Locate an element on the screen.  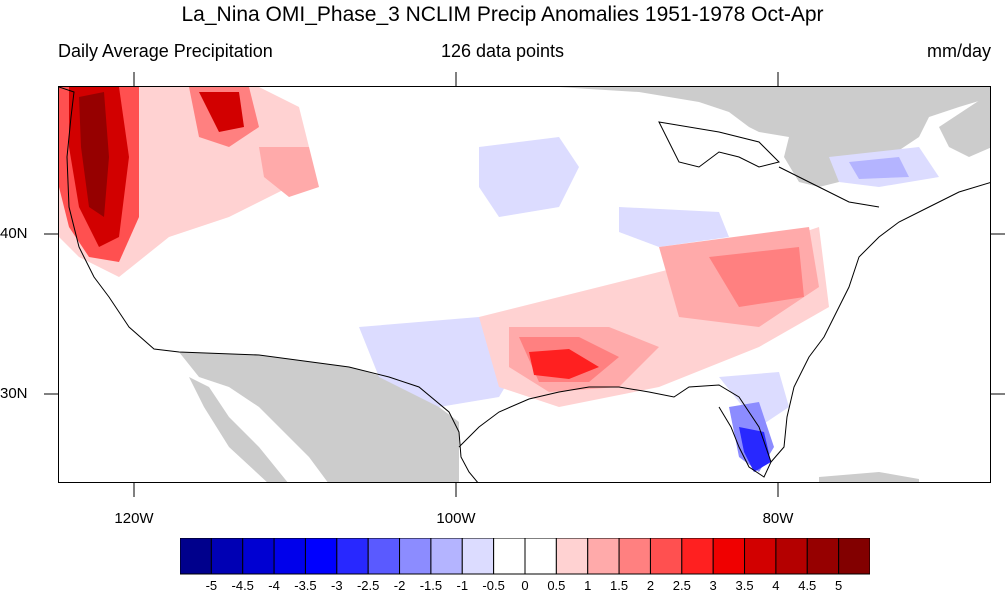
state-line is located at coordinates (829, 187).